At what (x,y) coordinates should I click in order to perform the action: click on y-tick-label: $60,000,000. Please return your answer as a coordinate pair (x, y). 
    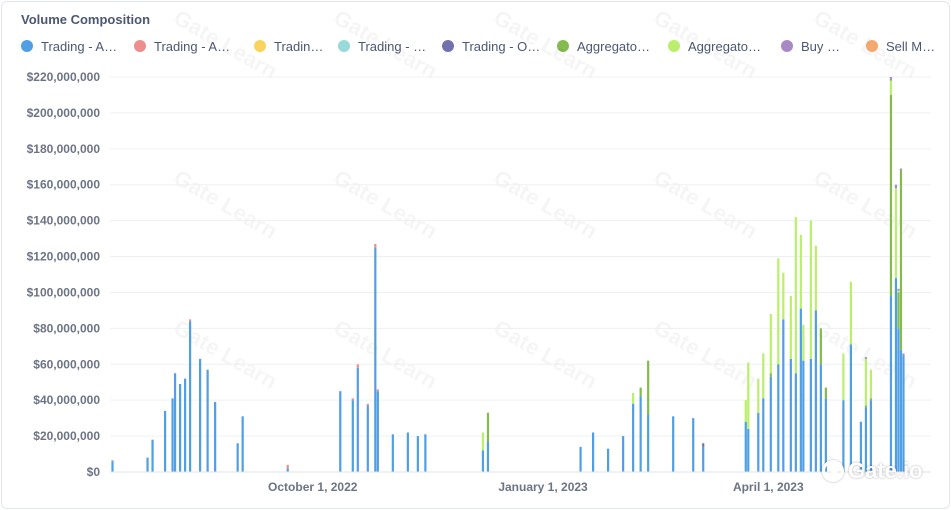
    Looking at the image, I should click on (66, 364).